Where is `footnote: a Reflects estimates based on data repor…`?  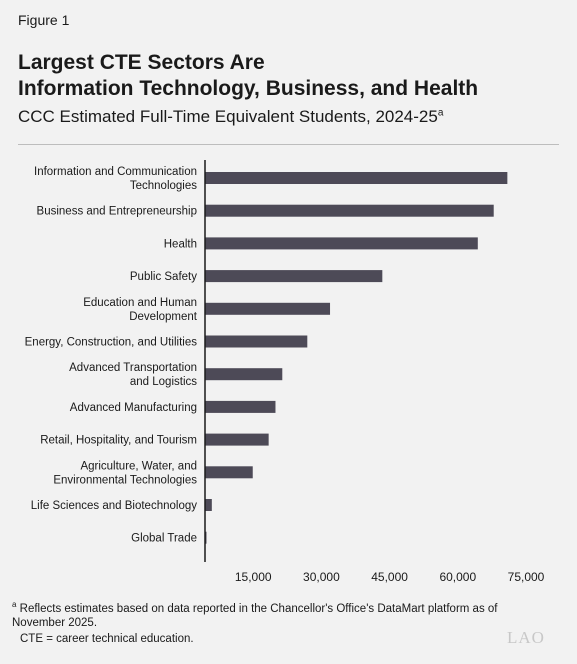
footnote: a Reflects estimates based on data repor… is located at coordinates (267, 614).